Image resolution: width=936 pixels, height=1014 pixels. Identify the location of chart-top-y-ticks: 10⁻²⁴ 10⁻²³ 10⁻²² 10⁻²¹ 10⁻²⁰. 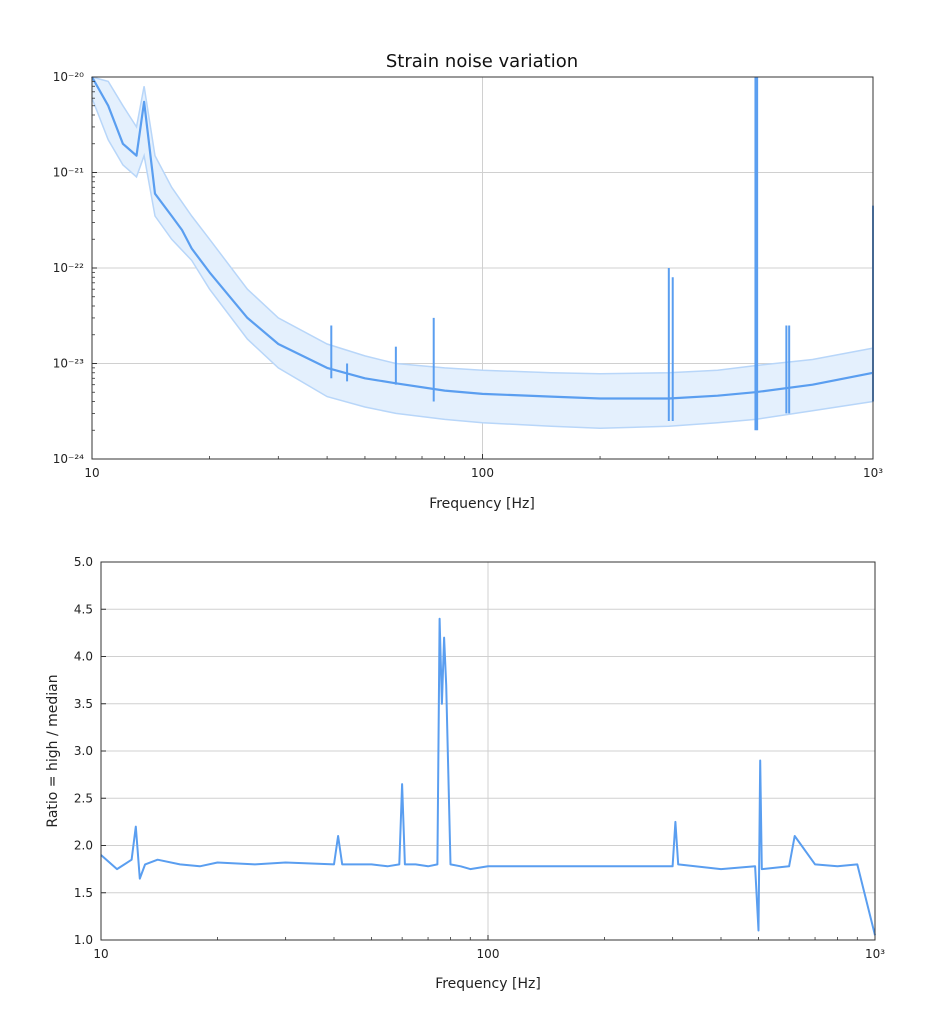
(75, 268).